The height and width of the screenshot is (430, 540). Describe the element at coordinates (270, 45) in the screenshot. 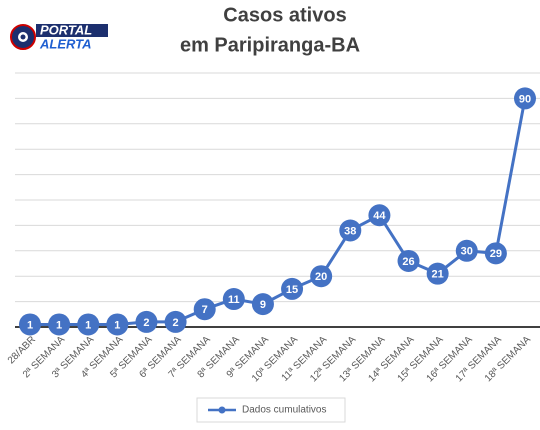

I see `chart-title: em Paripiranga-BA` at that location.